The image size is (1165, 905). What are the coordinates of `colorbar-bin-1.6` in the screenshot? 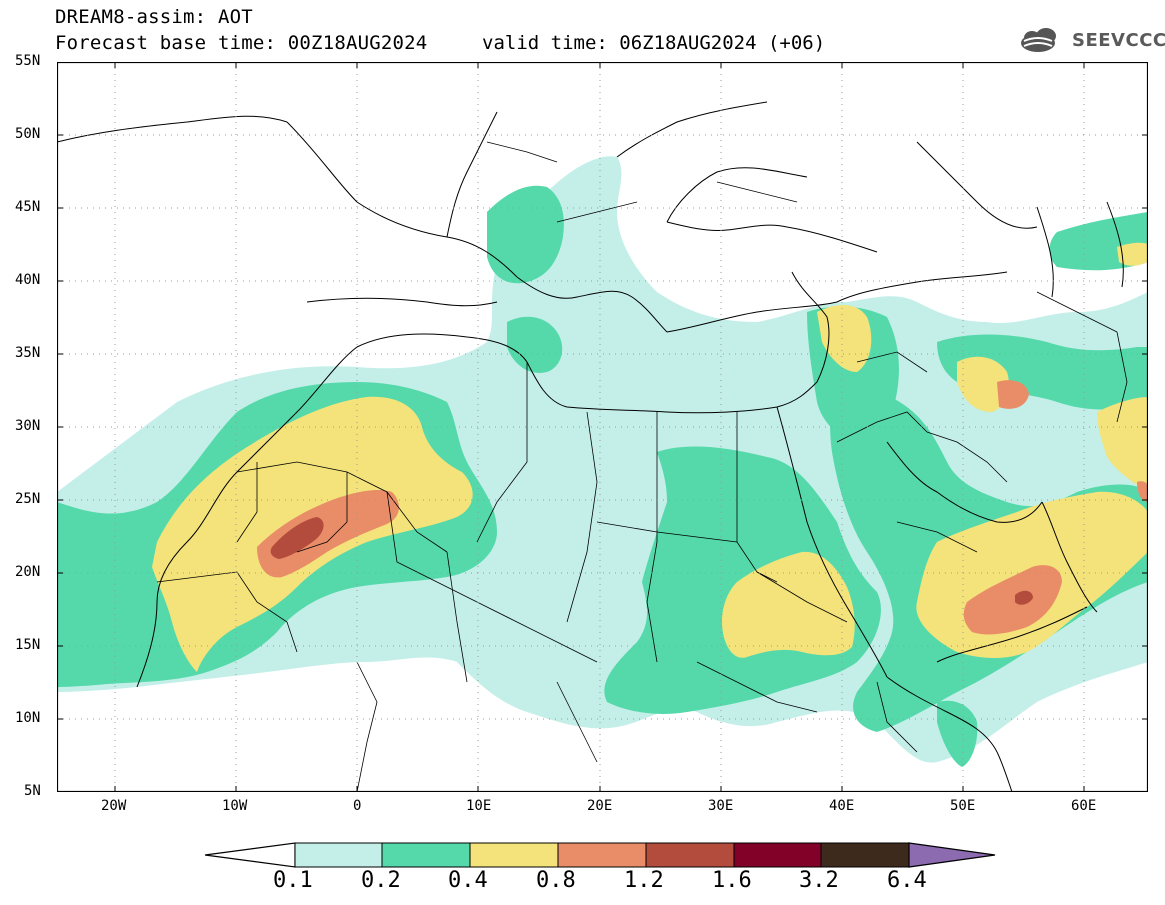 It's located at (777, 855).